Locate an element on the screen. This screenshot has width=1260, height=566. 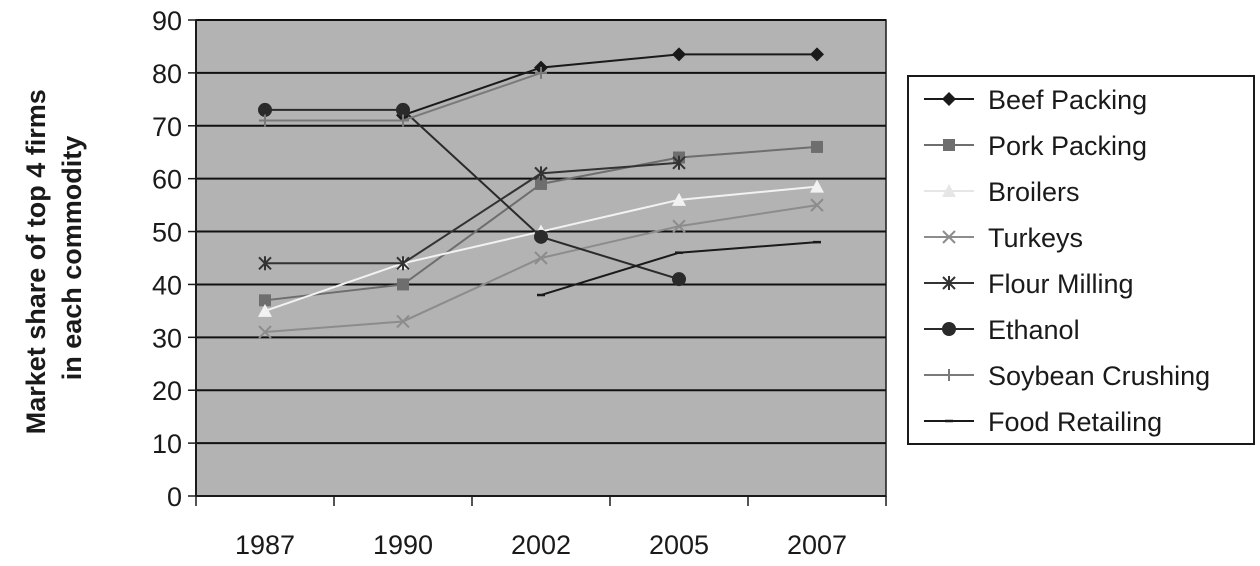
series-pork-packing is located at coordinates (541, 223).